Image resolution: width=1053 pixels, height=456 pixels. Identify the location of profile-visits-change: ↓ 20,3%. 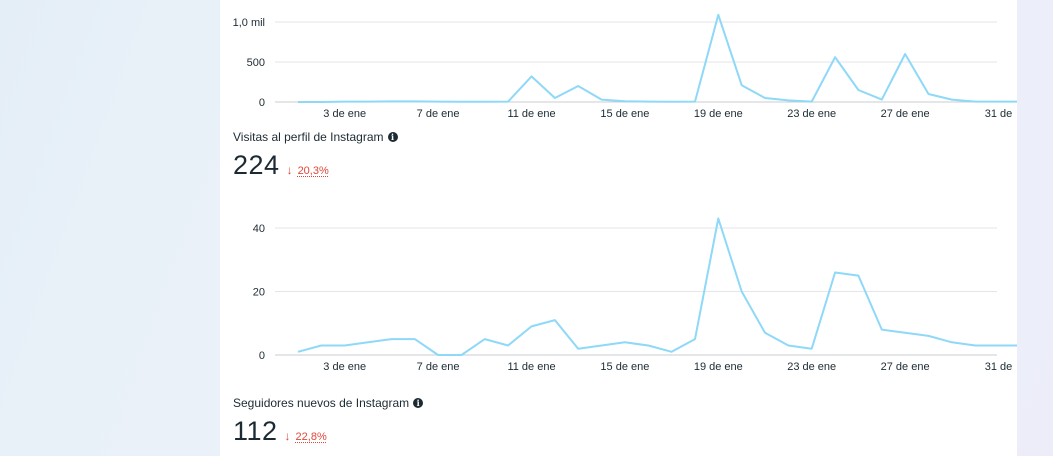
(308, 170).